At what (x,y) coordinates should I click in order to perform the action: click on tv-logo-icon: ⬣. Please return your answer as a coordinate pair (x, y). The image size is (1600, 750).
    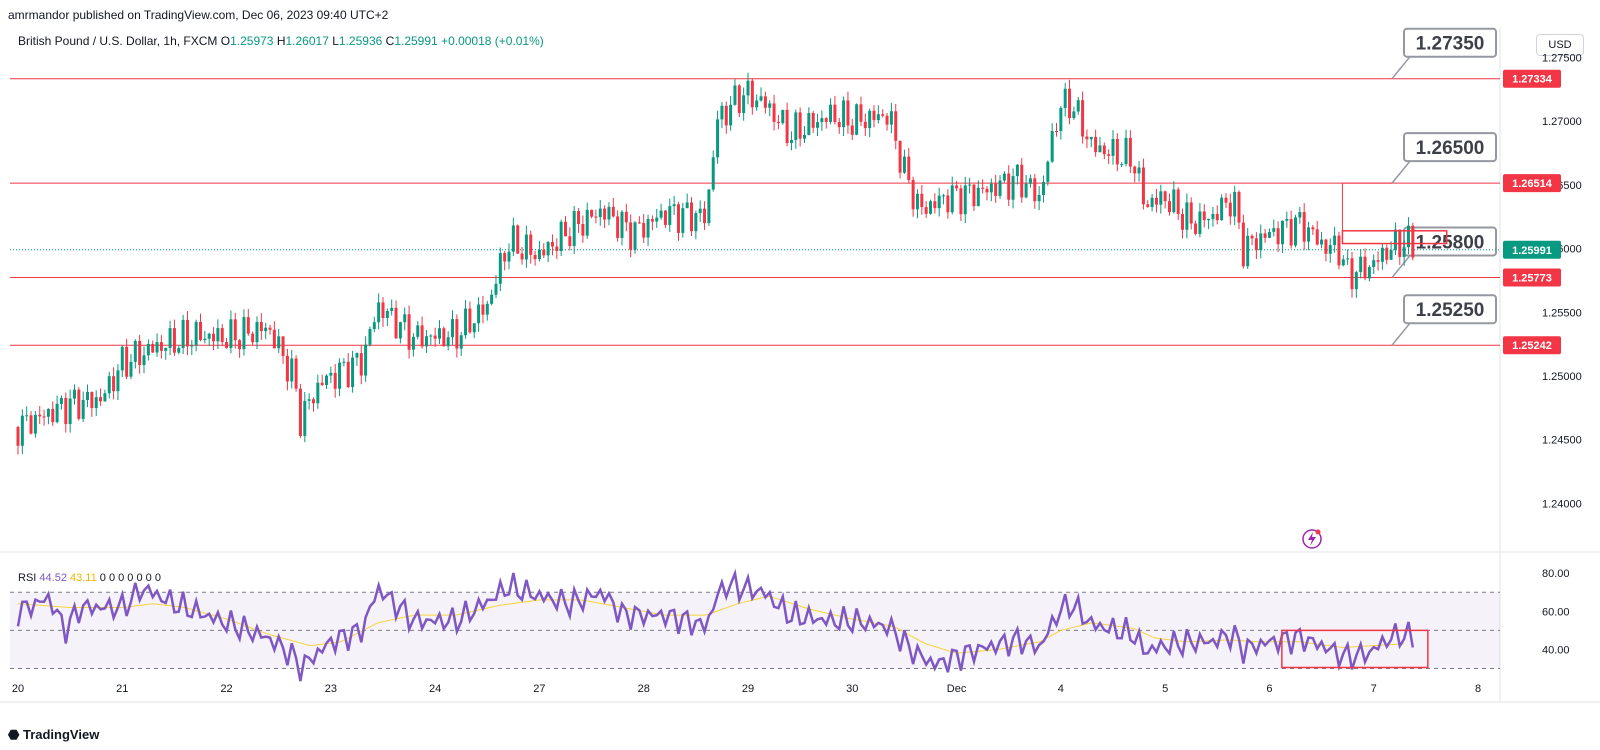
    Looking at the image, I should click on (15, 734).